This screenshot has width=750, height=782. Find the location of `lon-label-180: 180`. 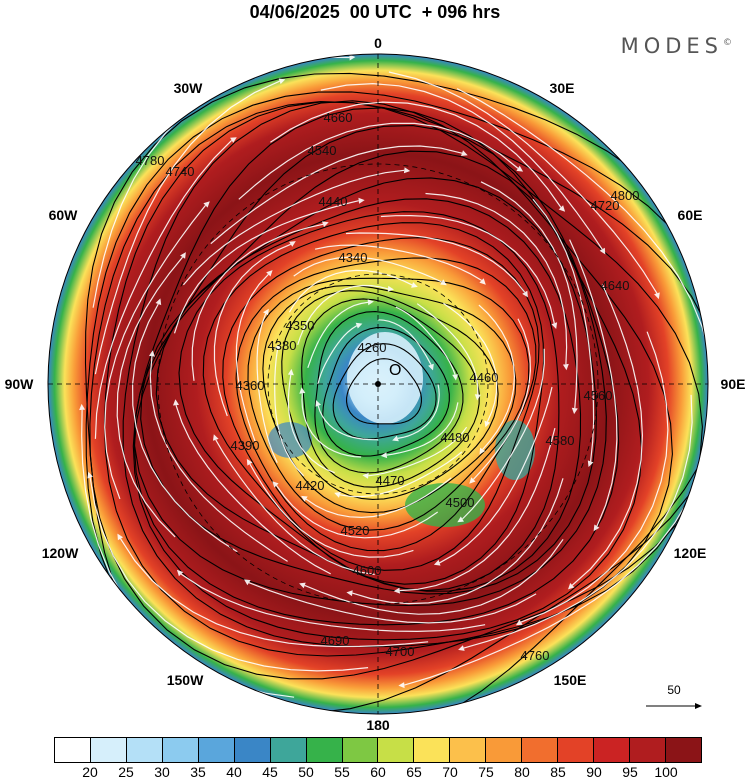

lon-label-180: 180 is located at coordinates (378, 725).